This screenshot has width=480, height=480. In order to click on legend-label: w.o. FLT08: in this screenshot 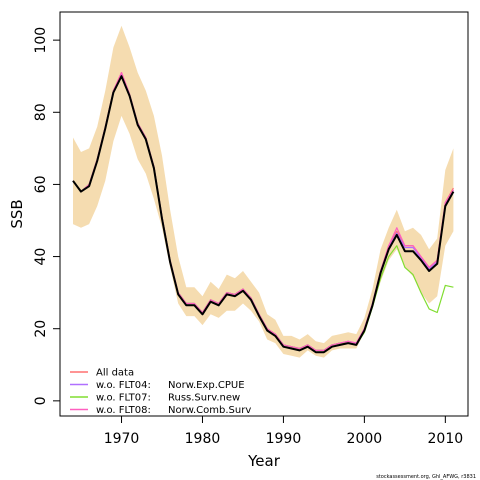, I will do `click(123, 410)`.